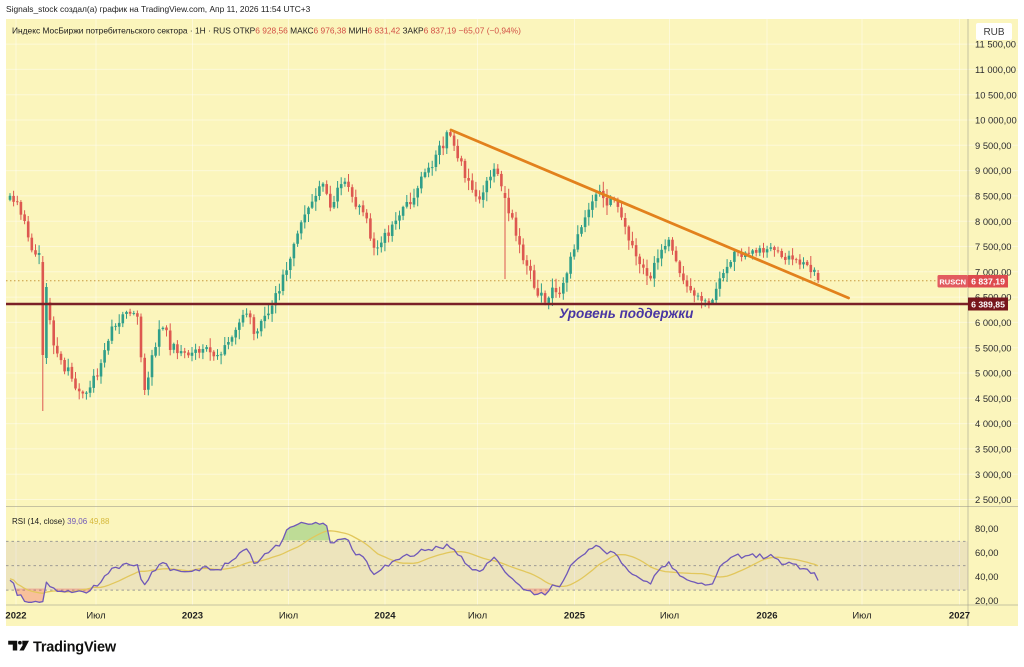 The height and width of the screenshot is (667, 1024). What do you see at coordinates (993, 398) in the screenshot?
I see `svg-text: 4 500,00` at bounding box center [993, 398].